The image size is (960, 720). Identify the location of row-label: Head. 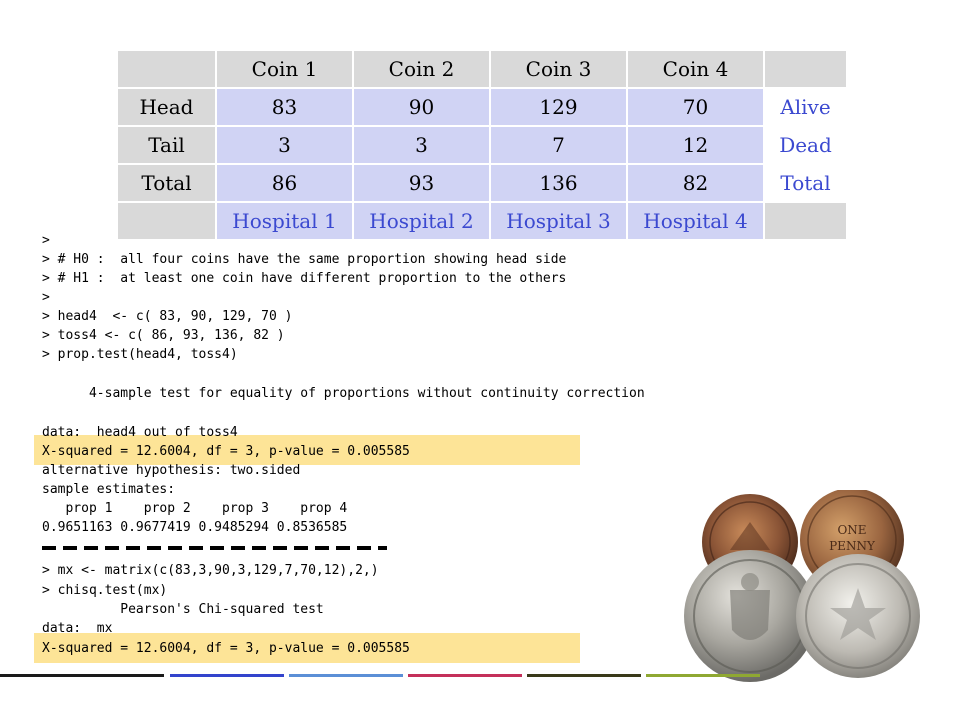
(166, 107).